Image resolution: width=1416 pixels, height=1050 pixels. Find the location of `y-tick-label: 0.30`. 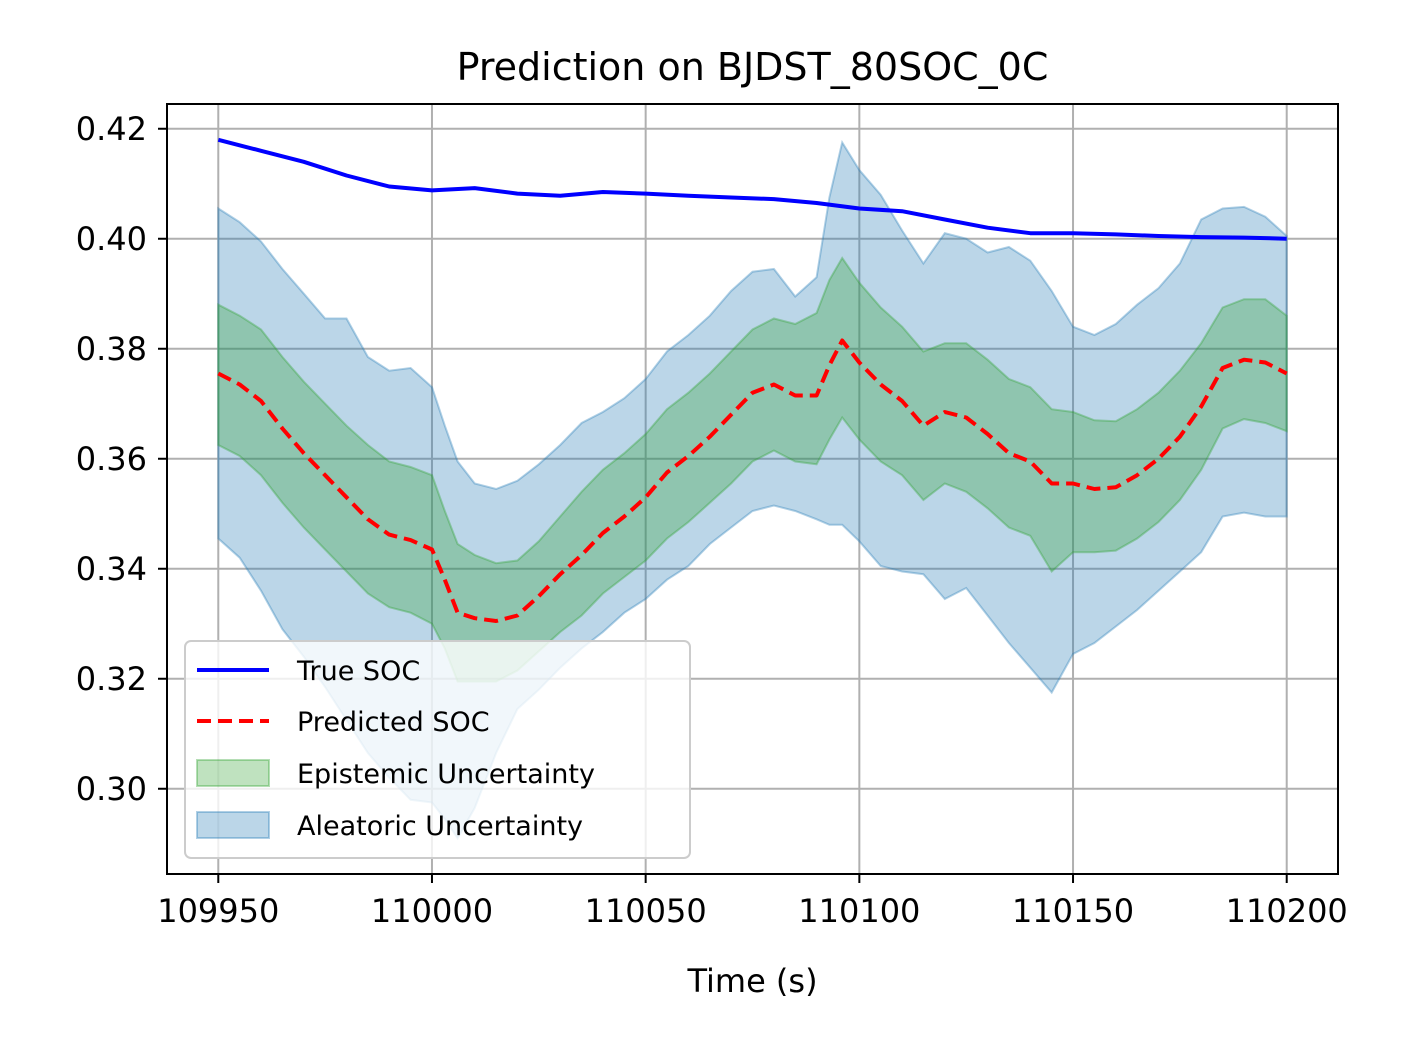

y-tick-label: 0.30 is located at coordinates (111, 789).